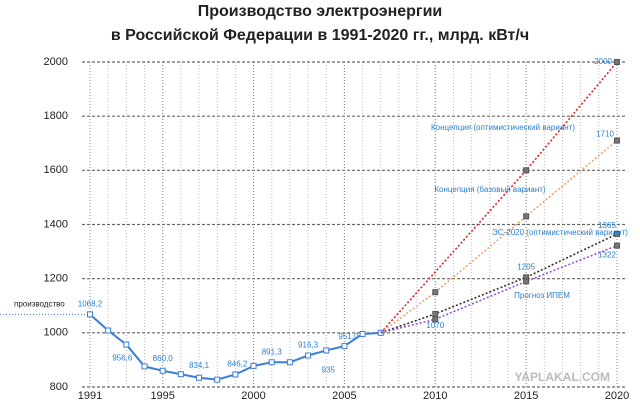 Image resolution: width=640 pixels, height=410 pixels. I want to click on value-label: 956,6, so click(122, 358).